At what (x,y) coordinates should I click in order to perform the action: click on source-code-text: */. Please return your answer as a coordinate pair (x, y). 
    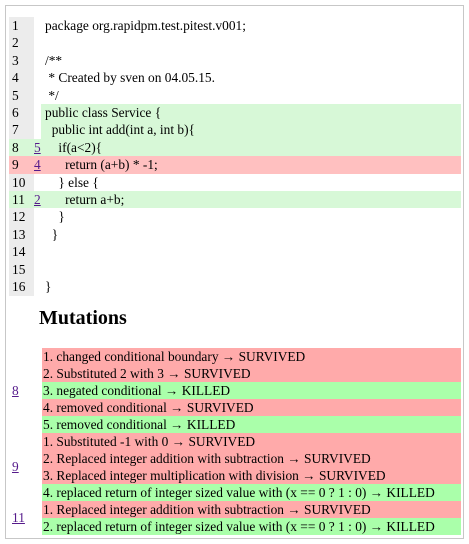
    Looking at the image, I should click on (52, 95).